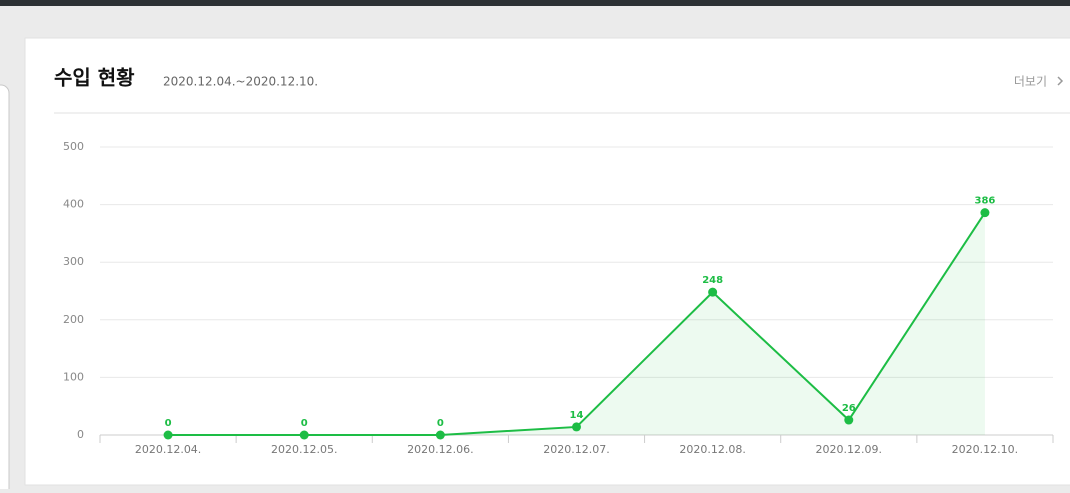  I want to click on x-tick-label: 2020.12.07., so click(576, 449).